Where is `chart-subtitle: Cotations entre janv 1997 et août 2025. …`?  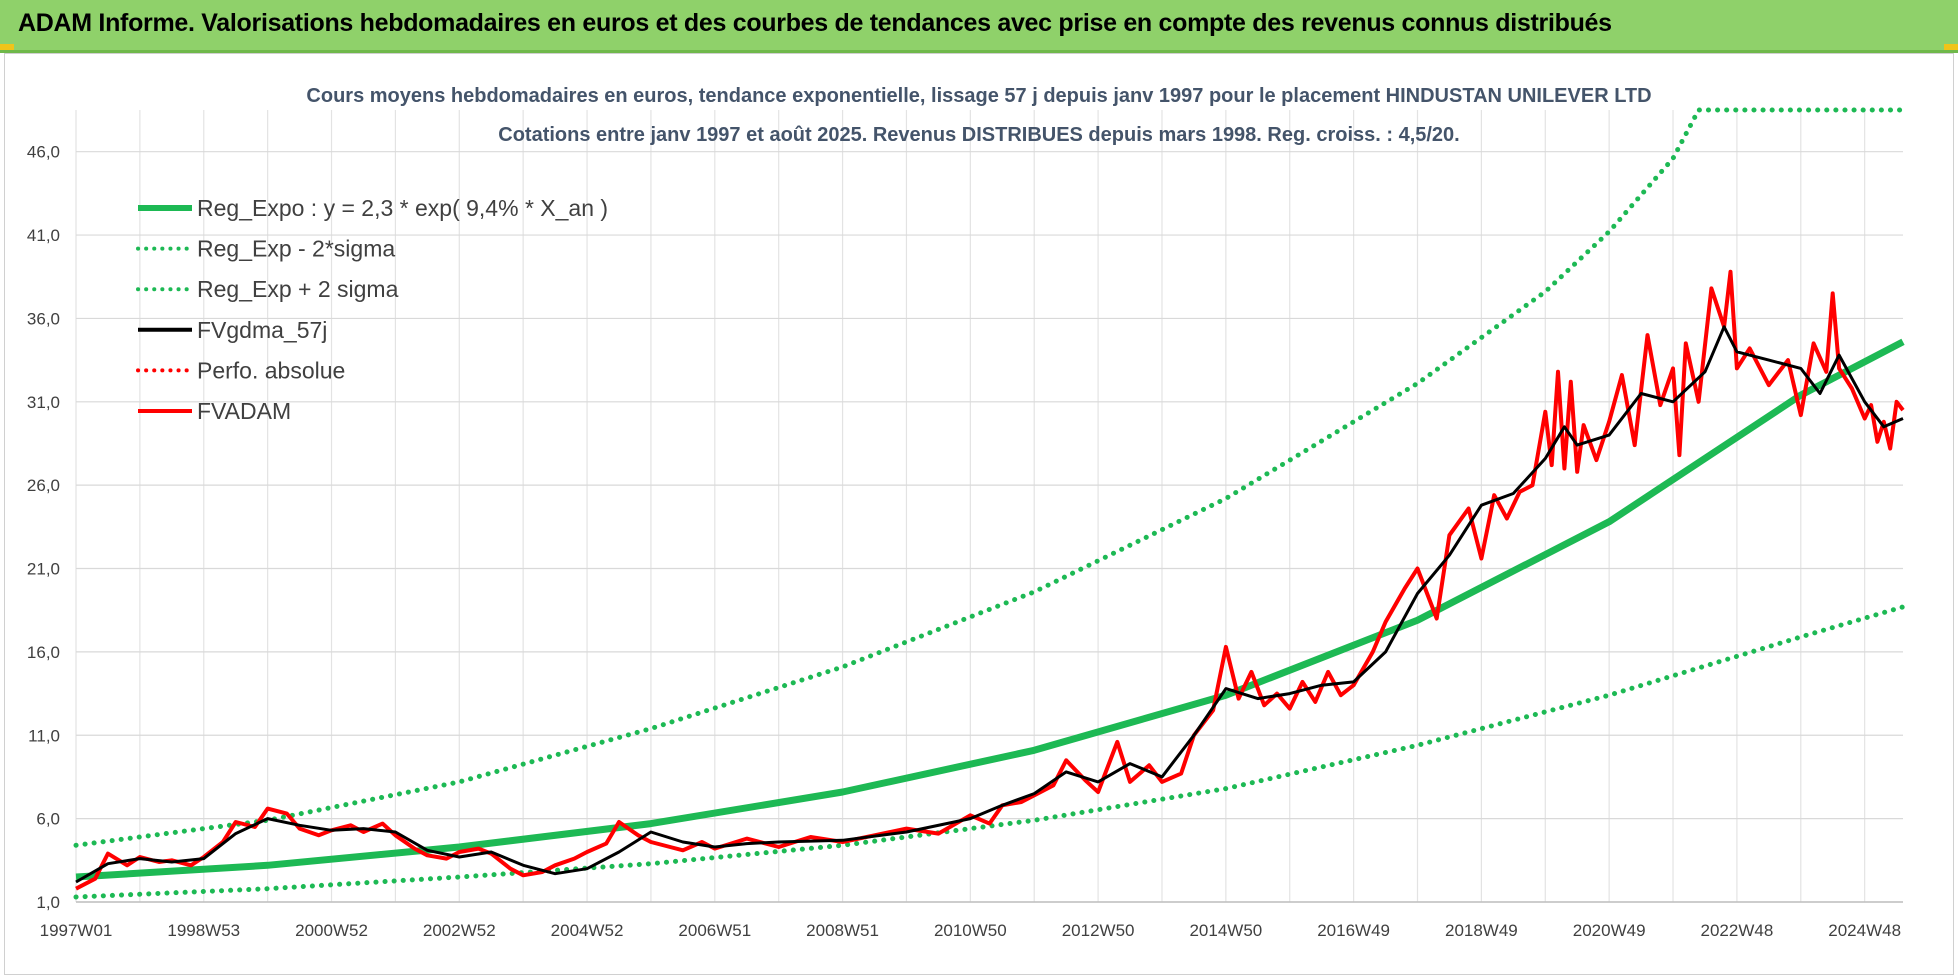
chart-subtitle: Cotations entre janv 1997 et août 2025. … is located at coordinates (978, 135).